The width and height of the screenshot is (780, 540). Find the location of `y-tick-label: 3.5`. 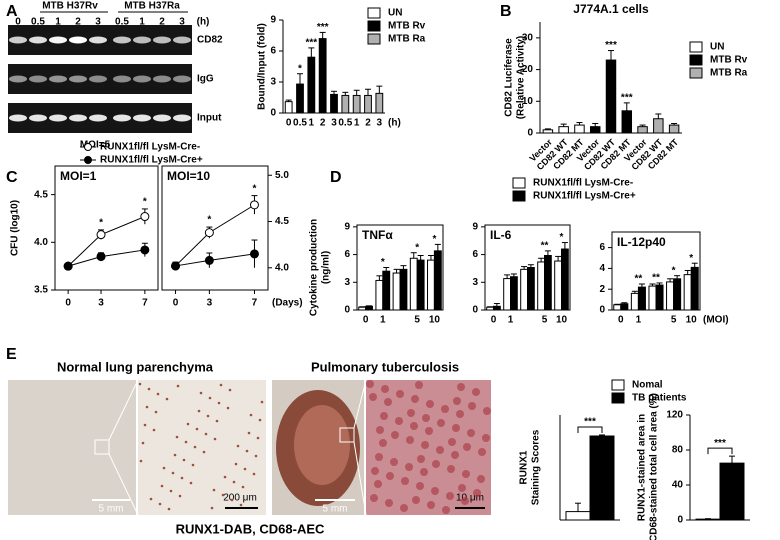

y-tick-label: 3.5 is located at coordinates (41, 290).